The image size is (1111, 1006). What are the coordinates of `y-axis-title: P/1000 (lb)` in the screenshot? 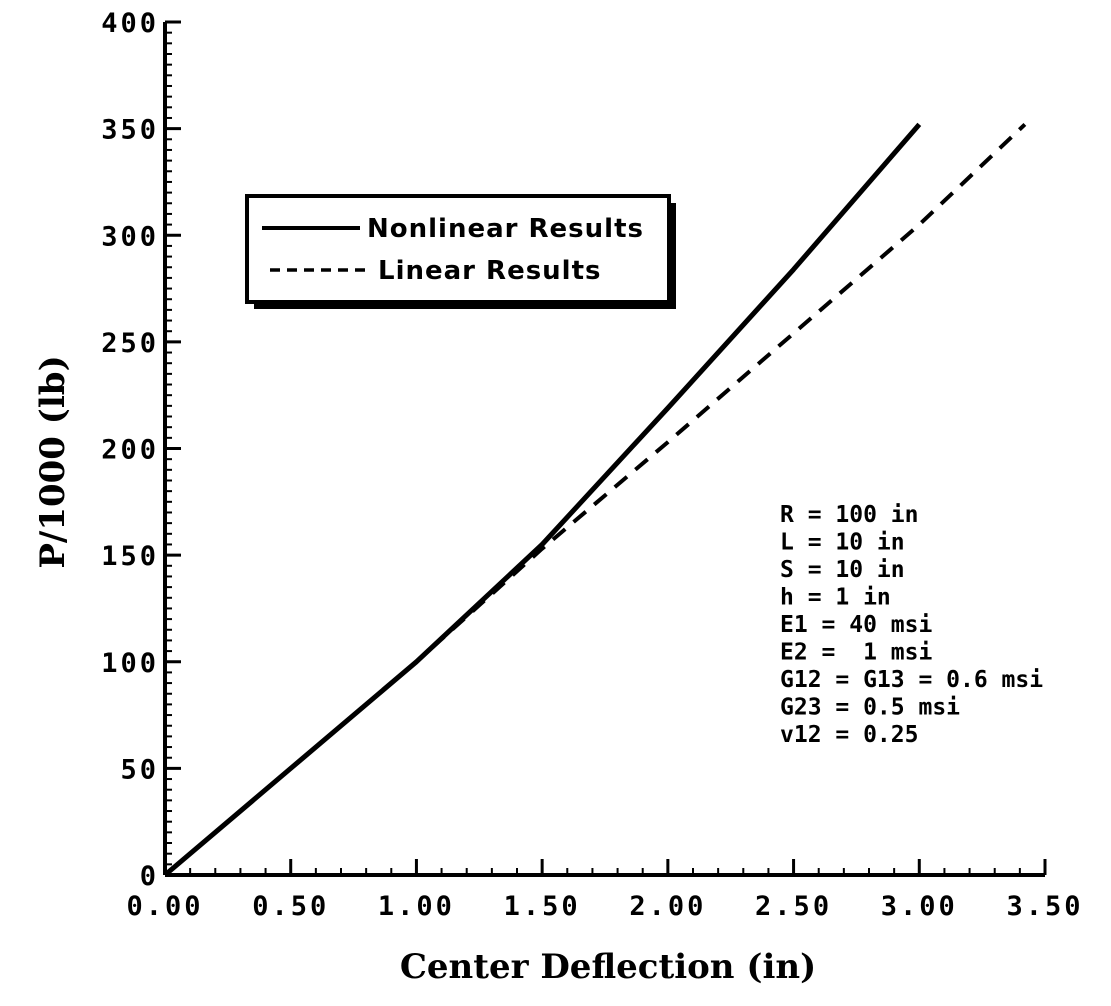 It's located at (53, 461).